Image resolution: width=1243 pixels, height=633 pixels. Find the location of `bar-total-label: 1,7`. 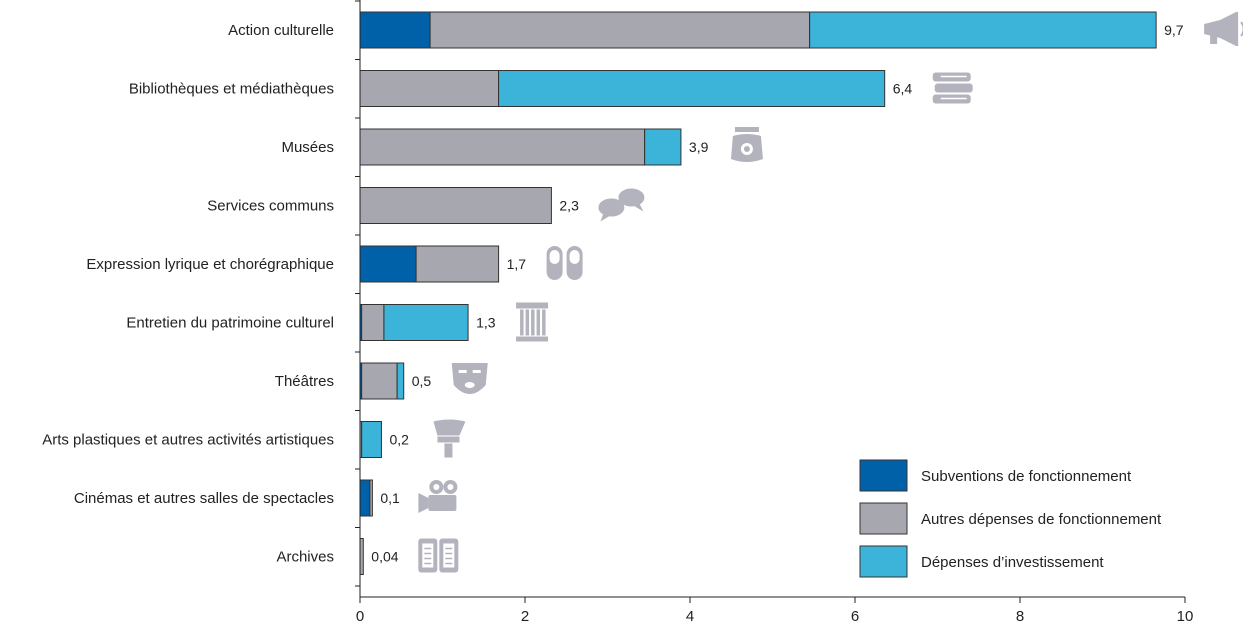

bar-total-label: 1,7 is located at coordinates (517, 264).